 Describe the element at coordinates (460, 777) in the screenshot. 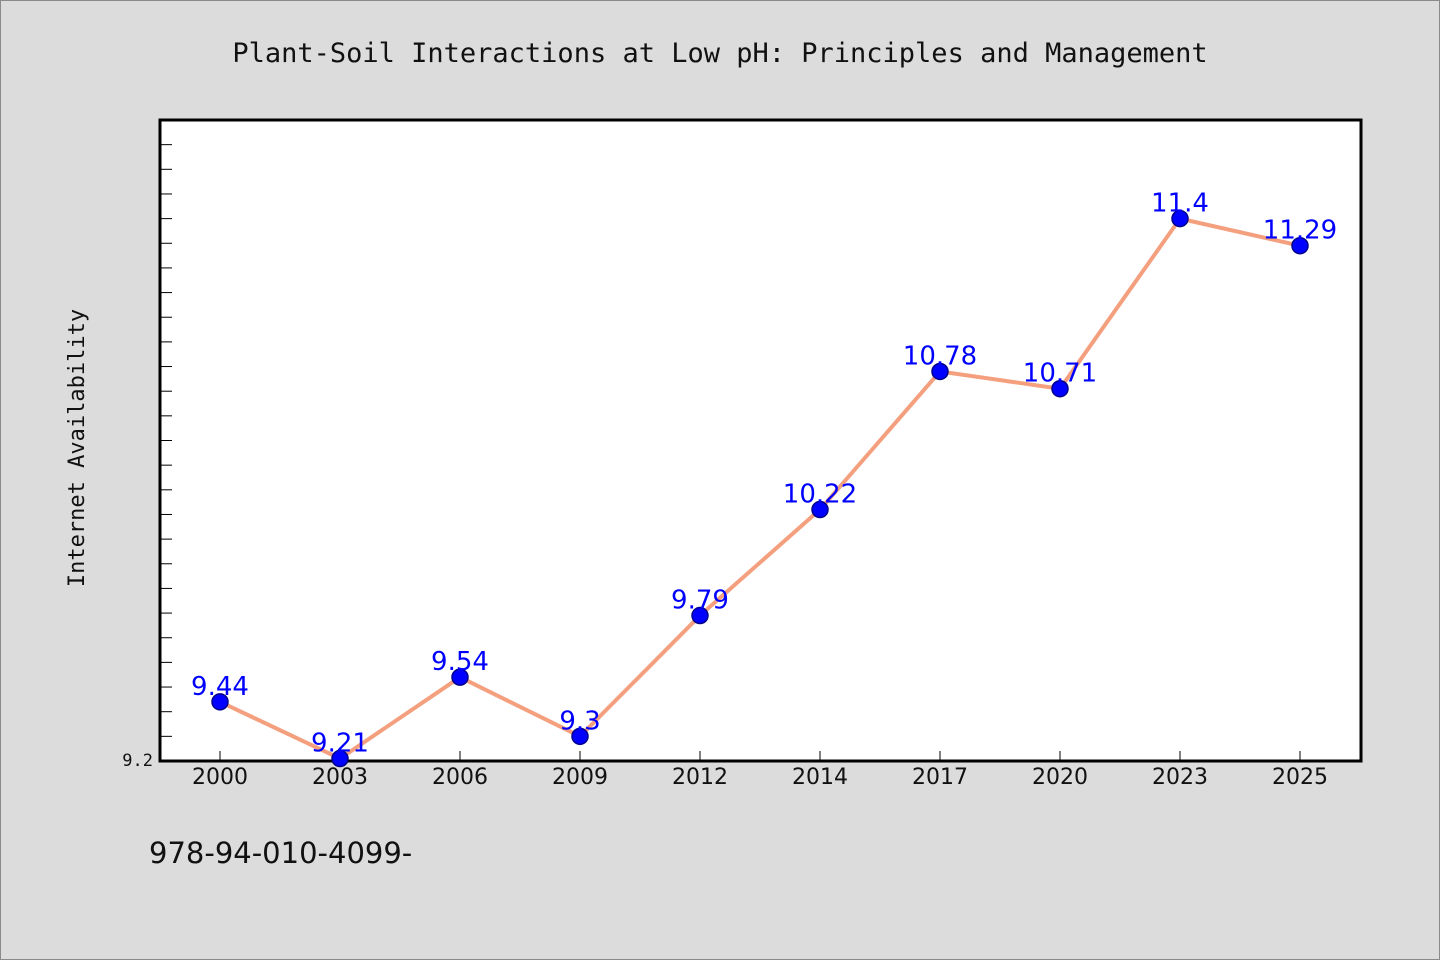

I see `x-tick-label: 2006` at that location.